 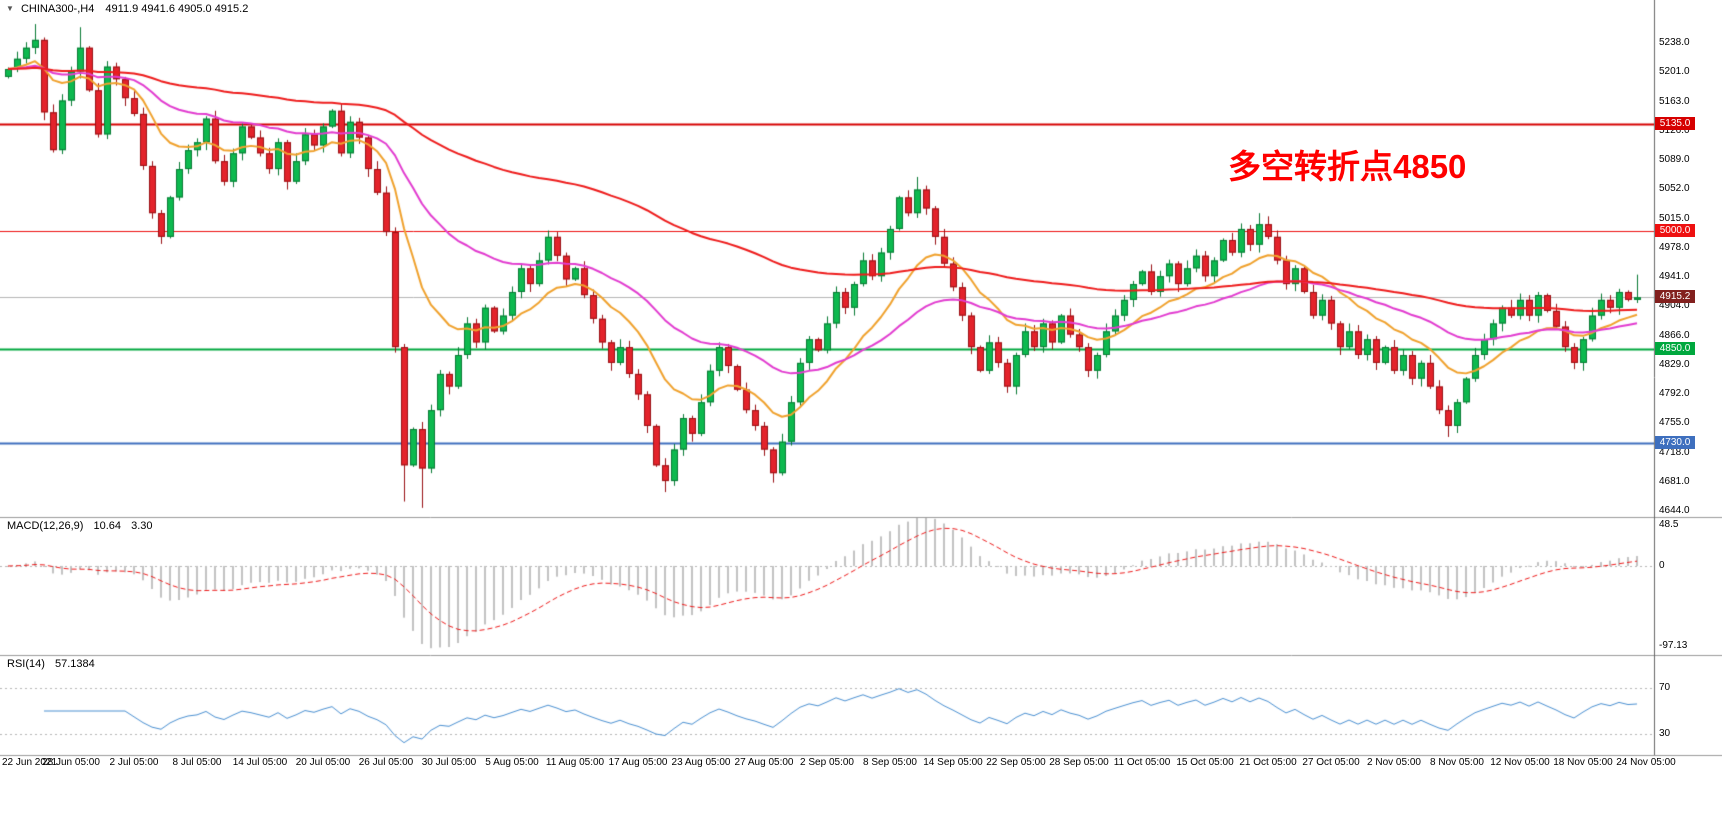 I want to click on time-axis-label: 2 Sep 05:00, so click(x=827, y=762).